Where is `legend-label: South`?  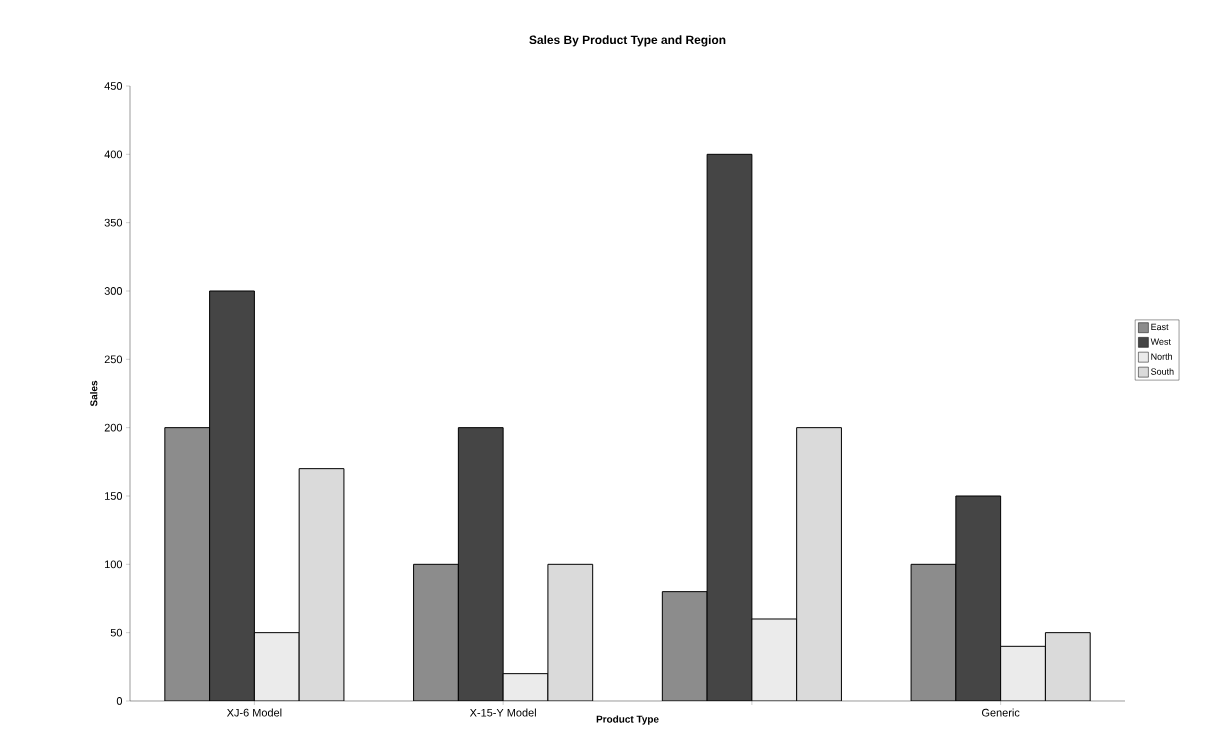
legend-label: South is located at coordinates (1162, 371).